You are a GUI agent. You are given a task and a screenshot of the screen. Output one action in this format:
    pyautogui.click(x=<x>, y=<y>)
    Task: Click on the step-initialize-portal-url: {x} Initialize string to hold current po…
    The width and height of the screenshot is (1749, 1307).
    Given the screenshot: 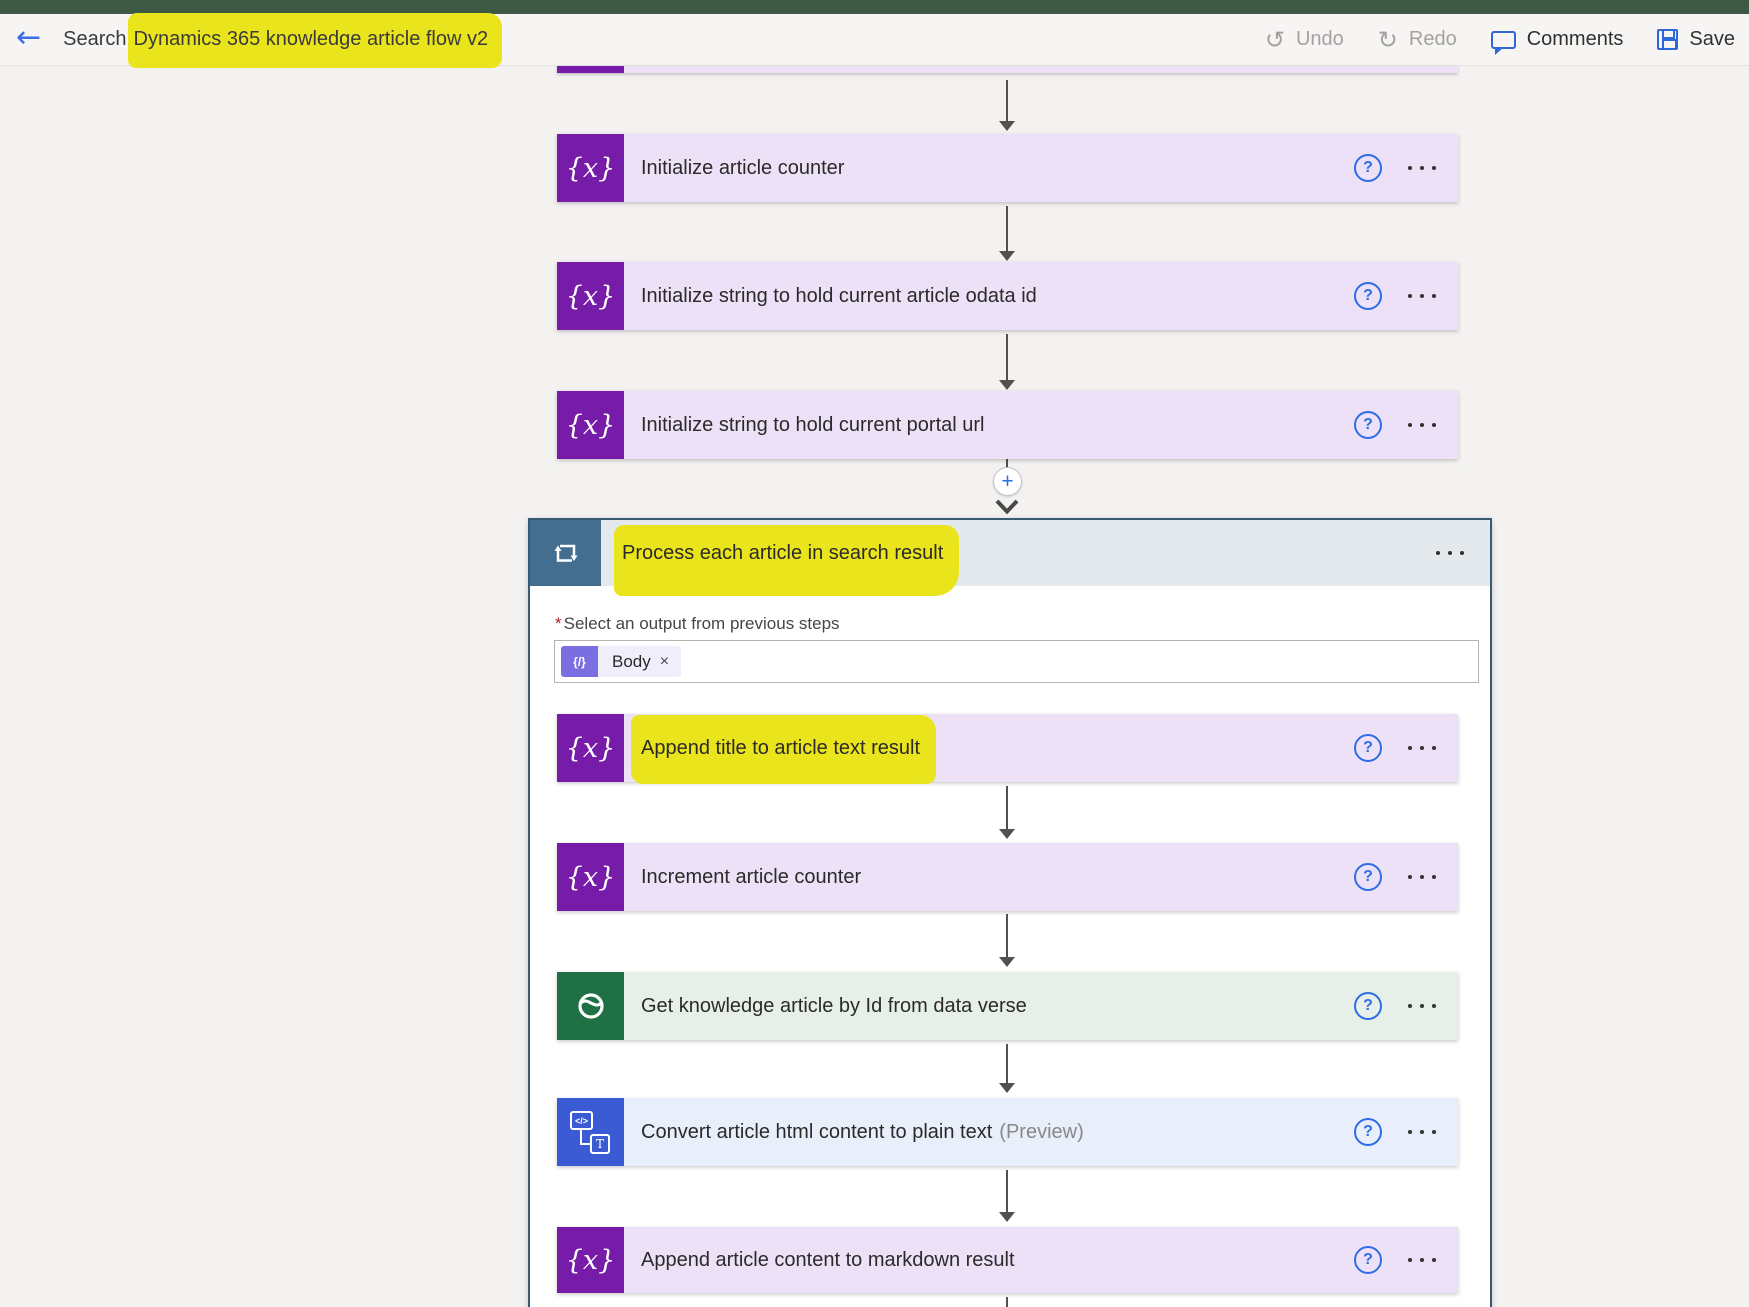 What is the action you would take?
    pyautogui.click(x=1007, y=425)
    